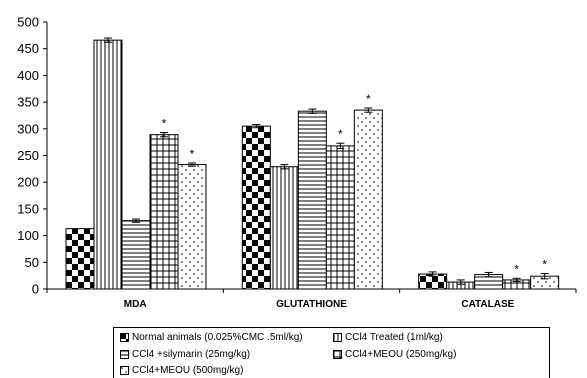 This screenshot has height=378, width=587. I want to click on legend-item-normal: Normal animals (0.025%CMC .5ml/kg), so click(211, 337).